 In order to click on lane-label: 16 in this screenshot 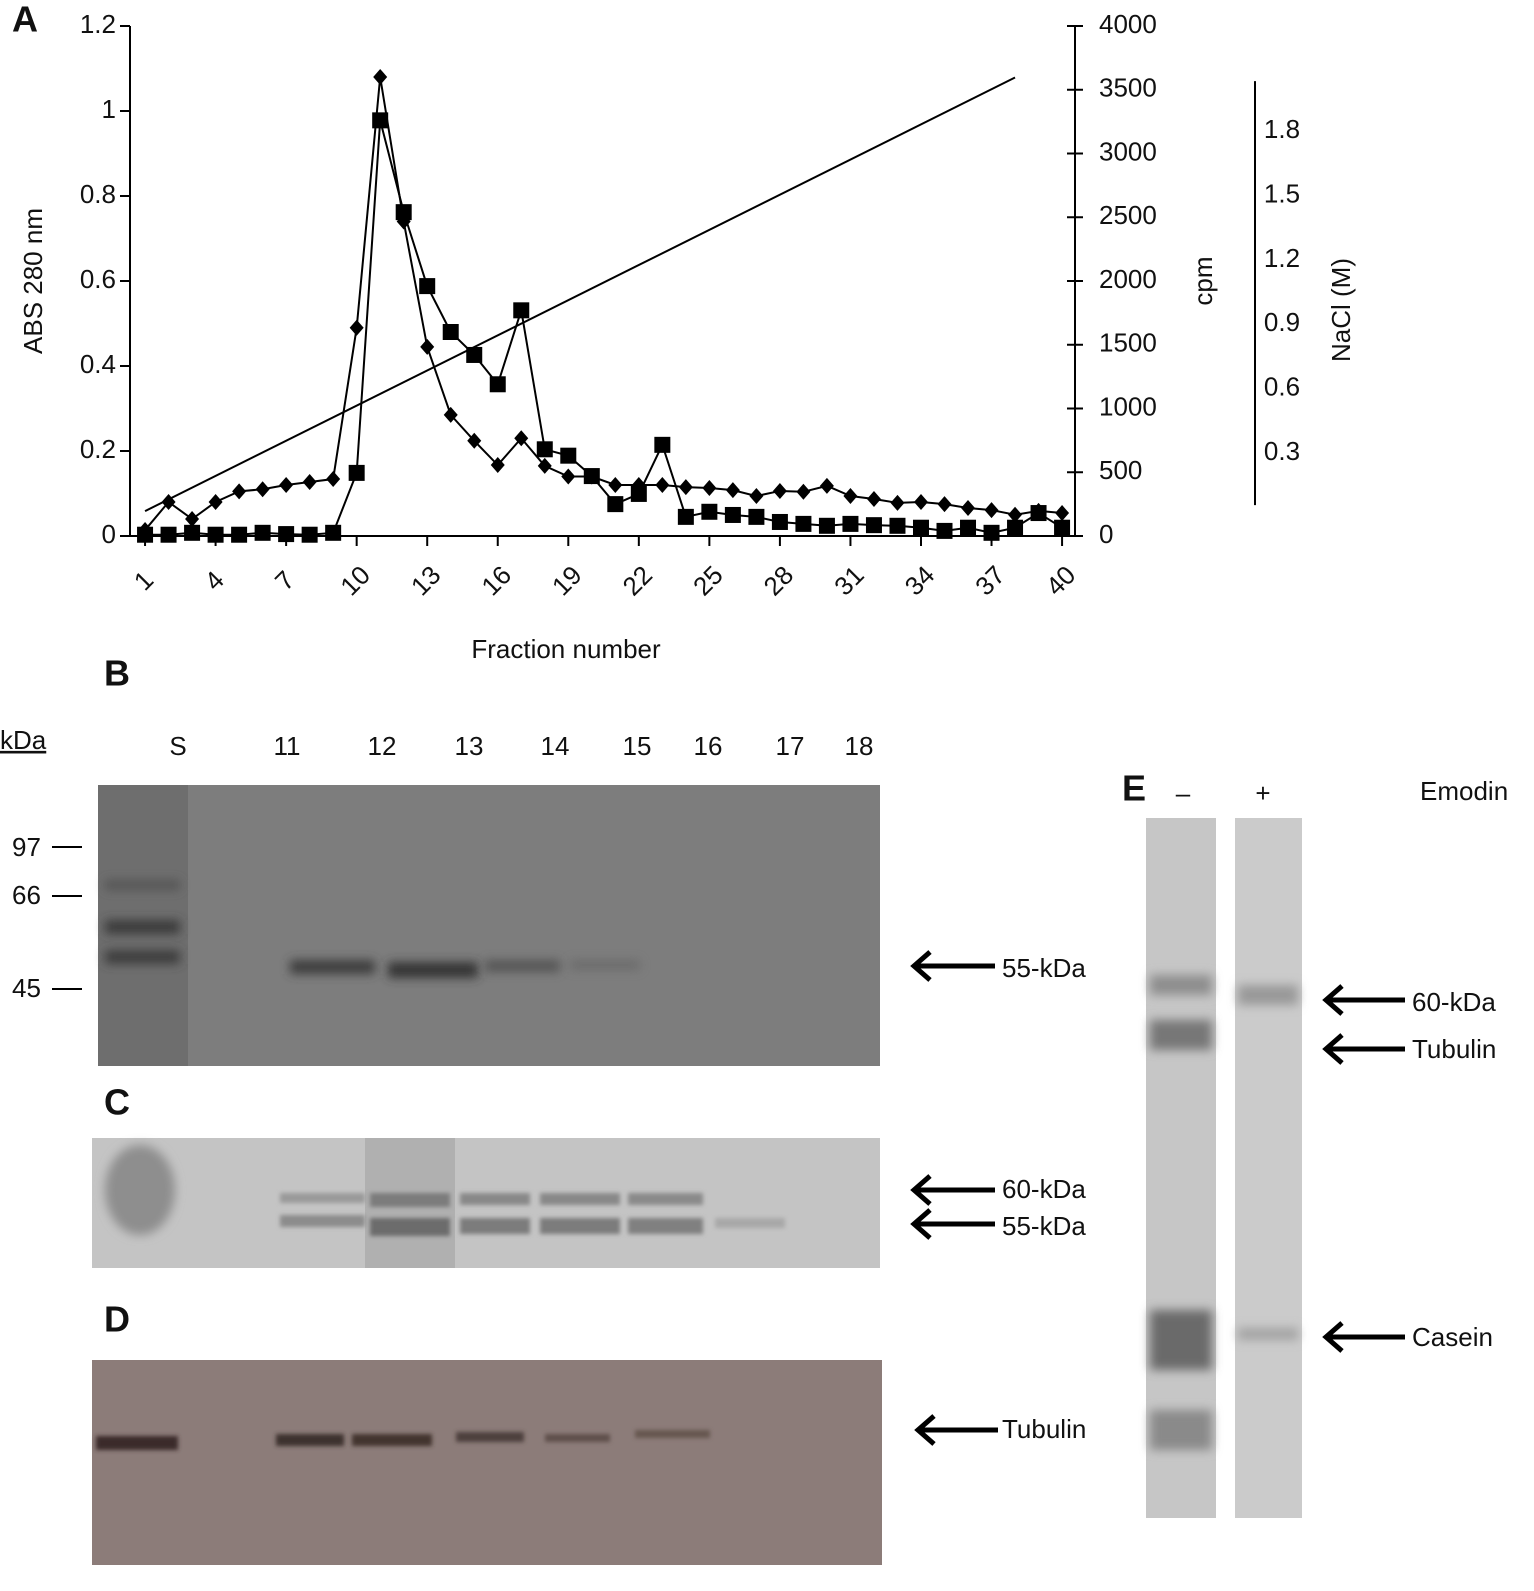, I will do `click(708, 746)`.